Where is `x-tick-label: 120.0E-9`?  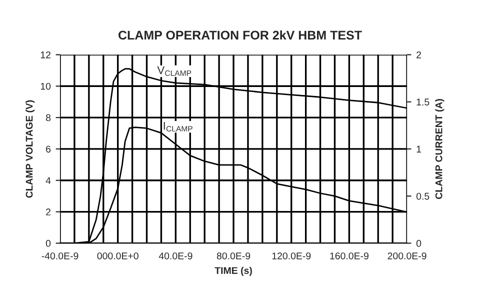 x-tick-label: 120.0E-9 is located at coordinates (291, 256).